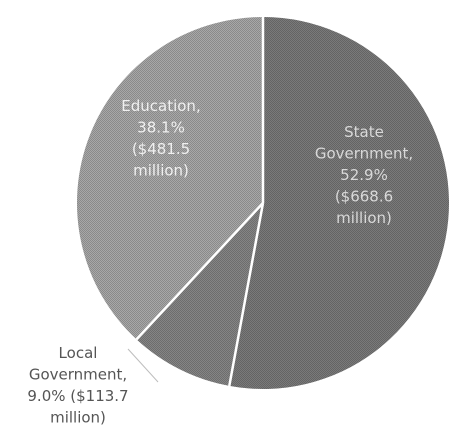 The width and height of the screenshot is (456, 447). What do you see at coordinates (160, 138) in the screenshot?
I see `slice-label-education: Education, 38.1% ($481.5 million)` at bounding box center [160, 138].